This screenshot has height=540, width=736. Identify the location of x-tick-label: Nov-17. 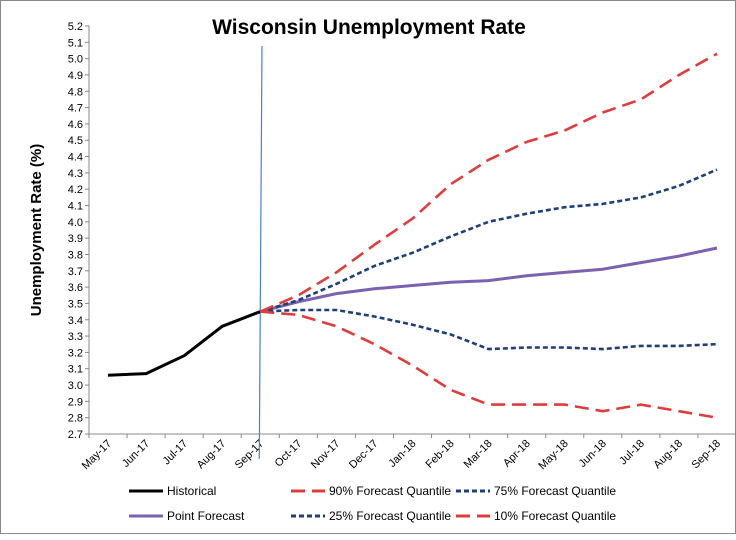
(326, 455).